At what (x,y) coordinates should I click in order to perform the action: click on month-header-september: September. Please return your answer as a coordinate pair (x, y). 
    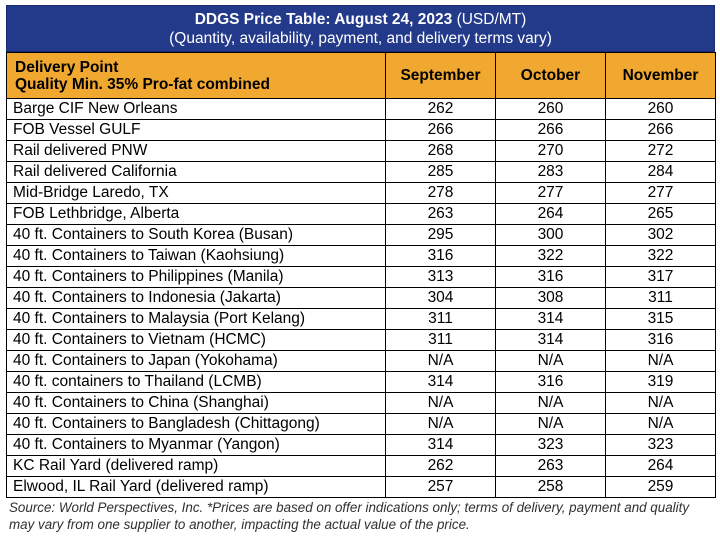
    Looking at the image, I should click on (440, 75).